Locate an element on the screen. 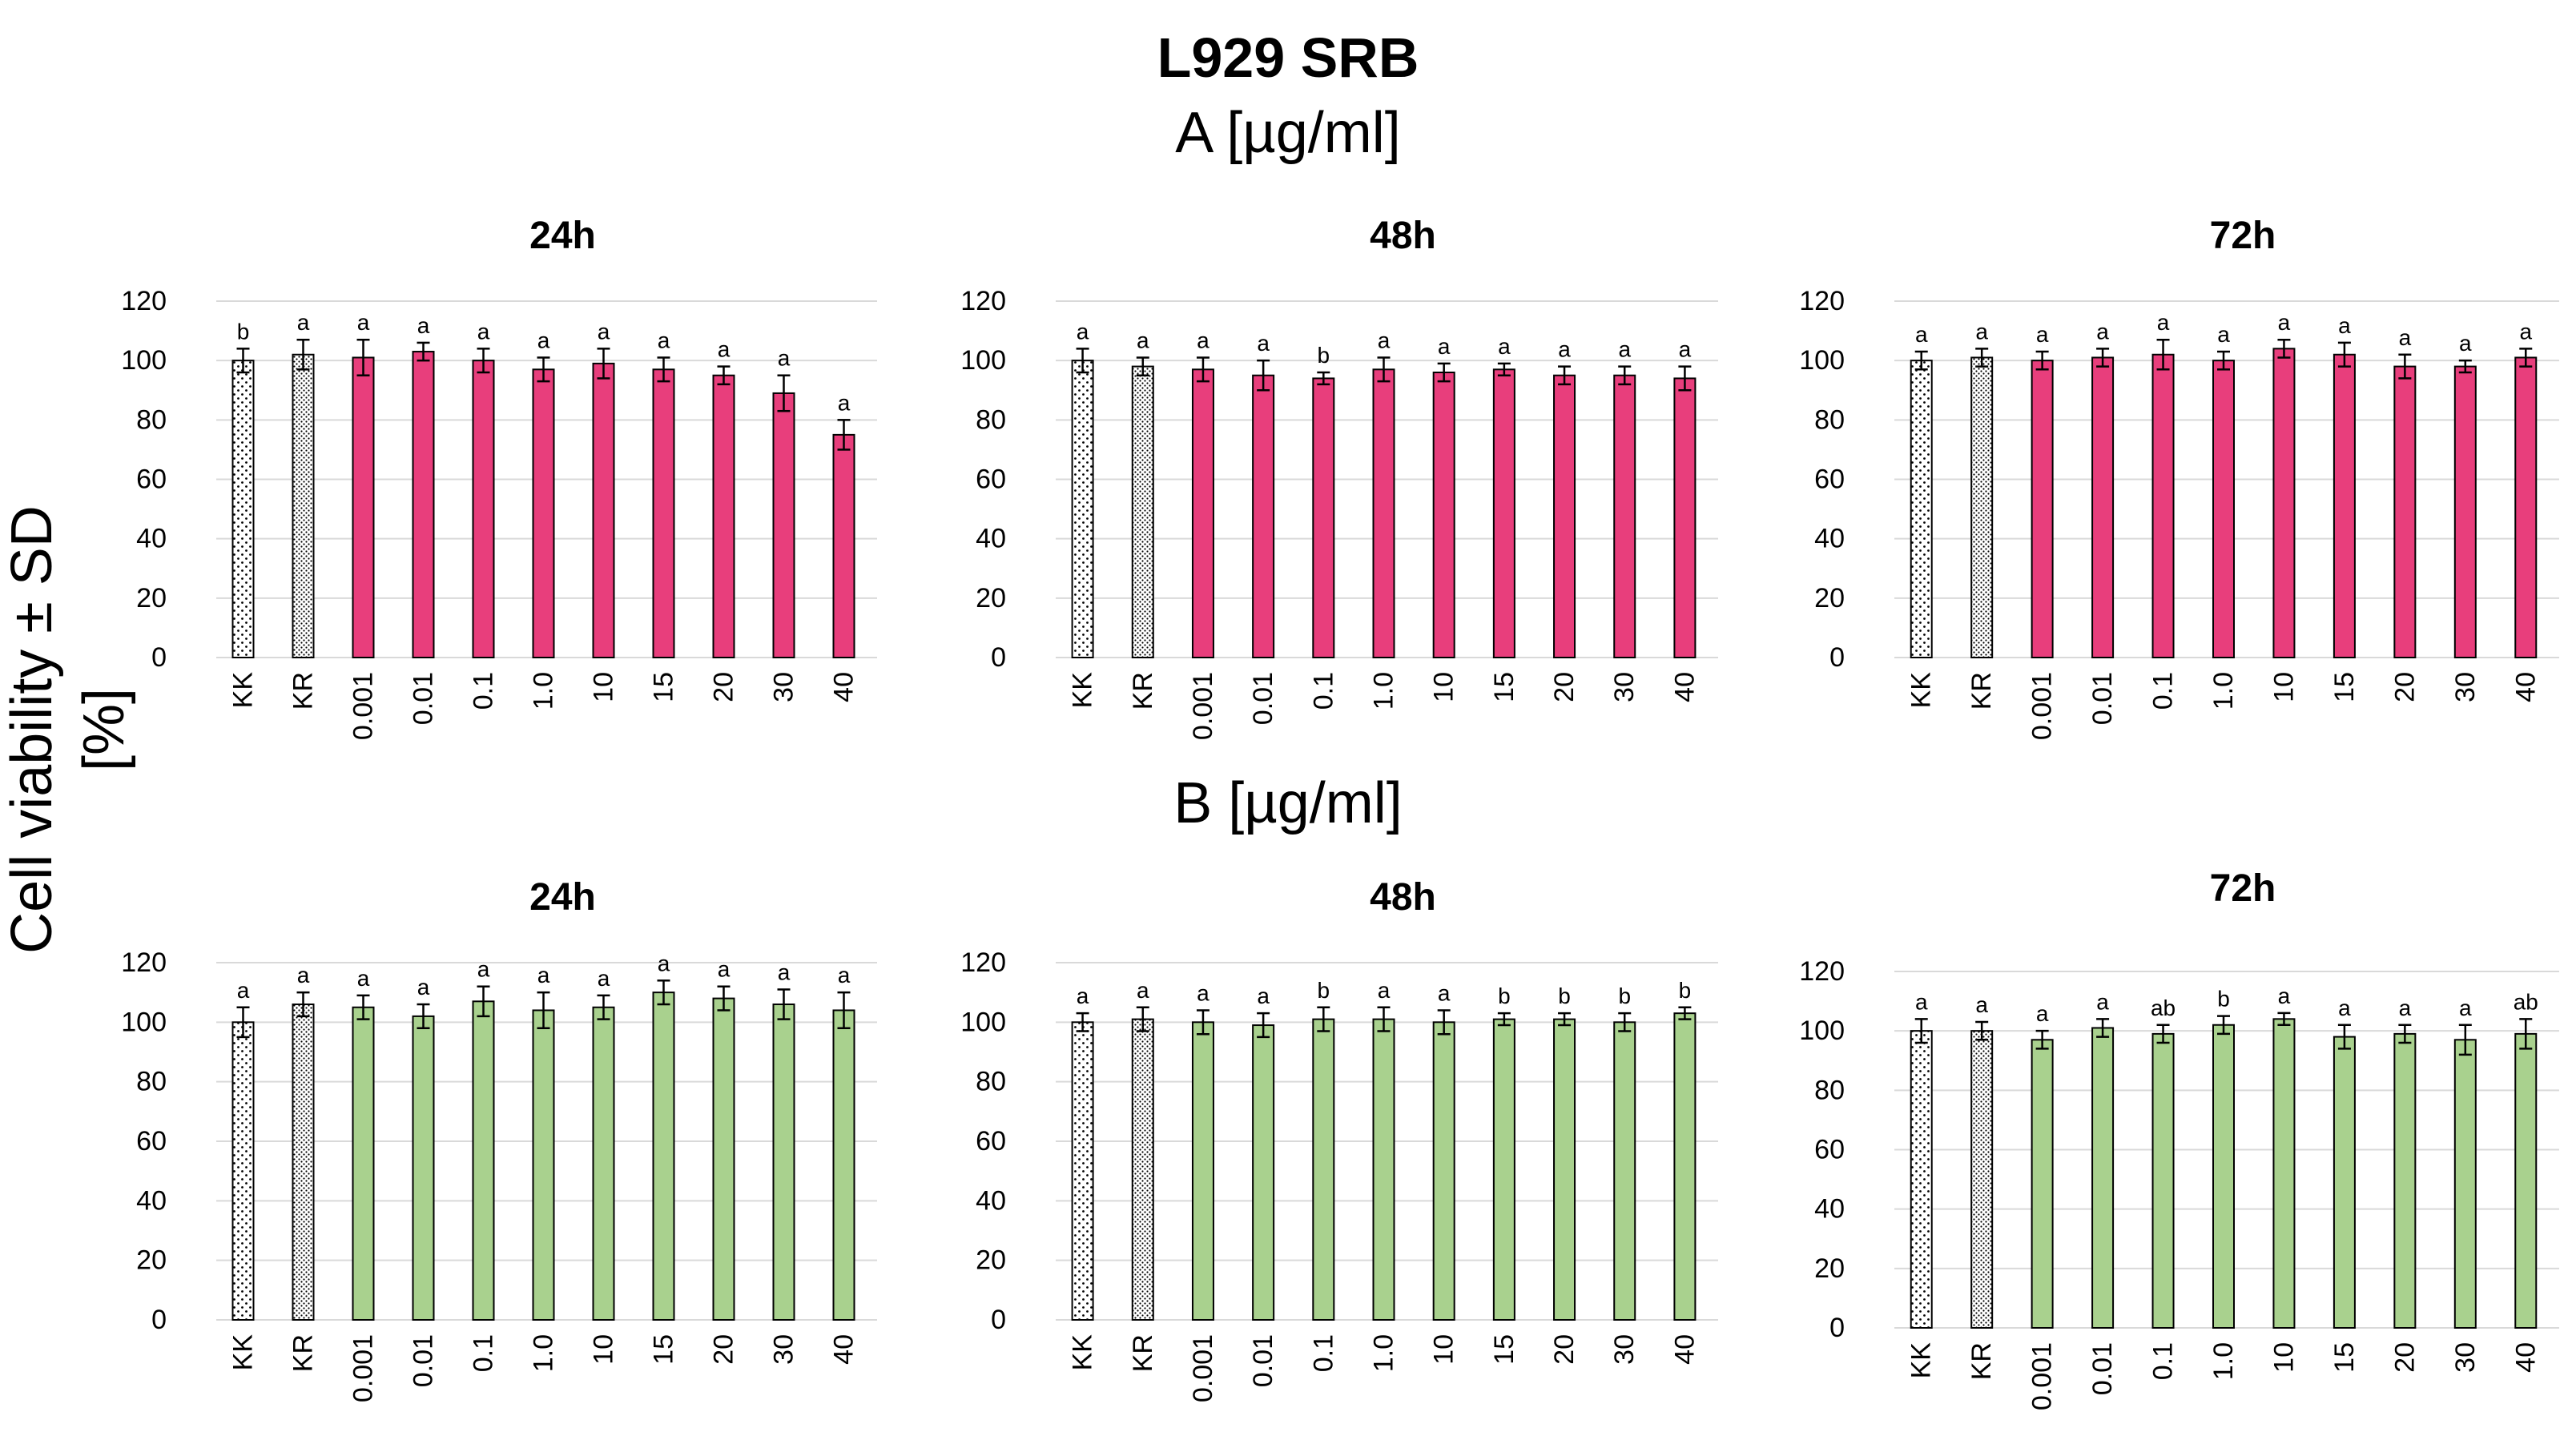 This screenshot has height=1444, width=2576. x-tick-label: 20 is located at coordinates (2404, 1357).